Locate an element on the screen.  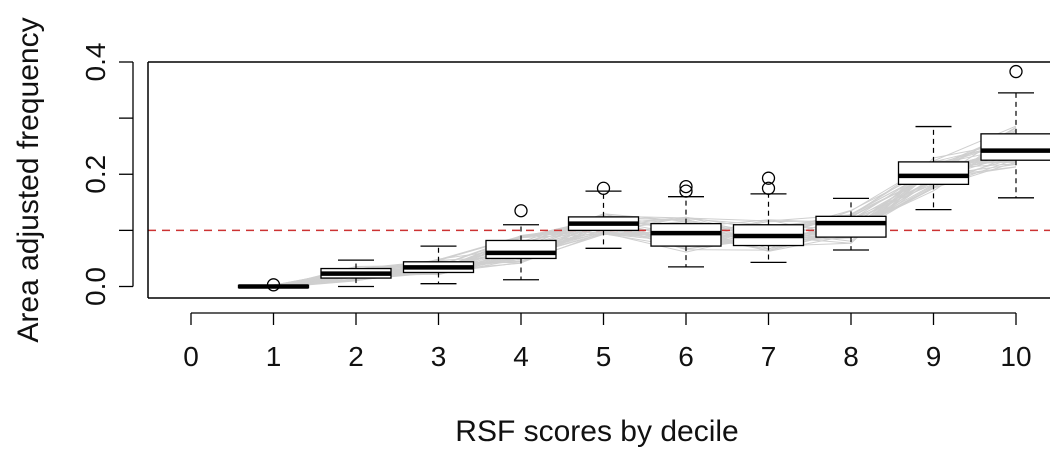
x-tick-label: 5 is located at coordinates (604, 356).